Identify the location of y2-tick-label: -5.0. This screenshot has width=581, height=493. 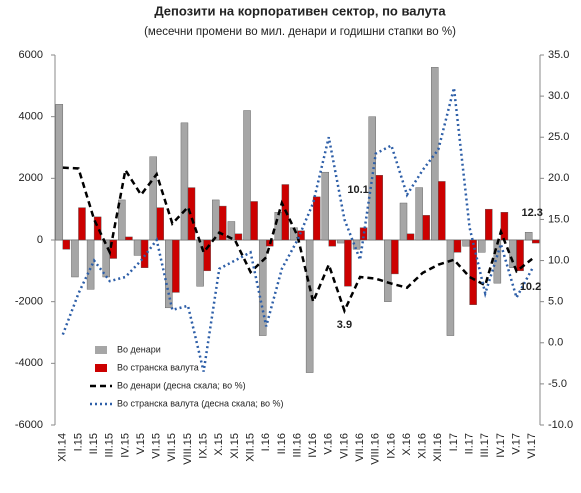
(557, 384).